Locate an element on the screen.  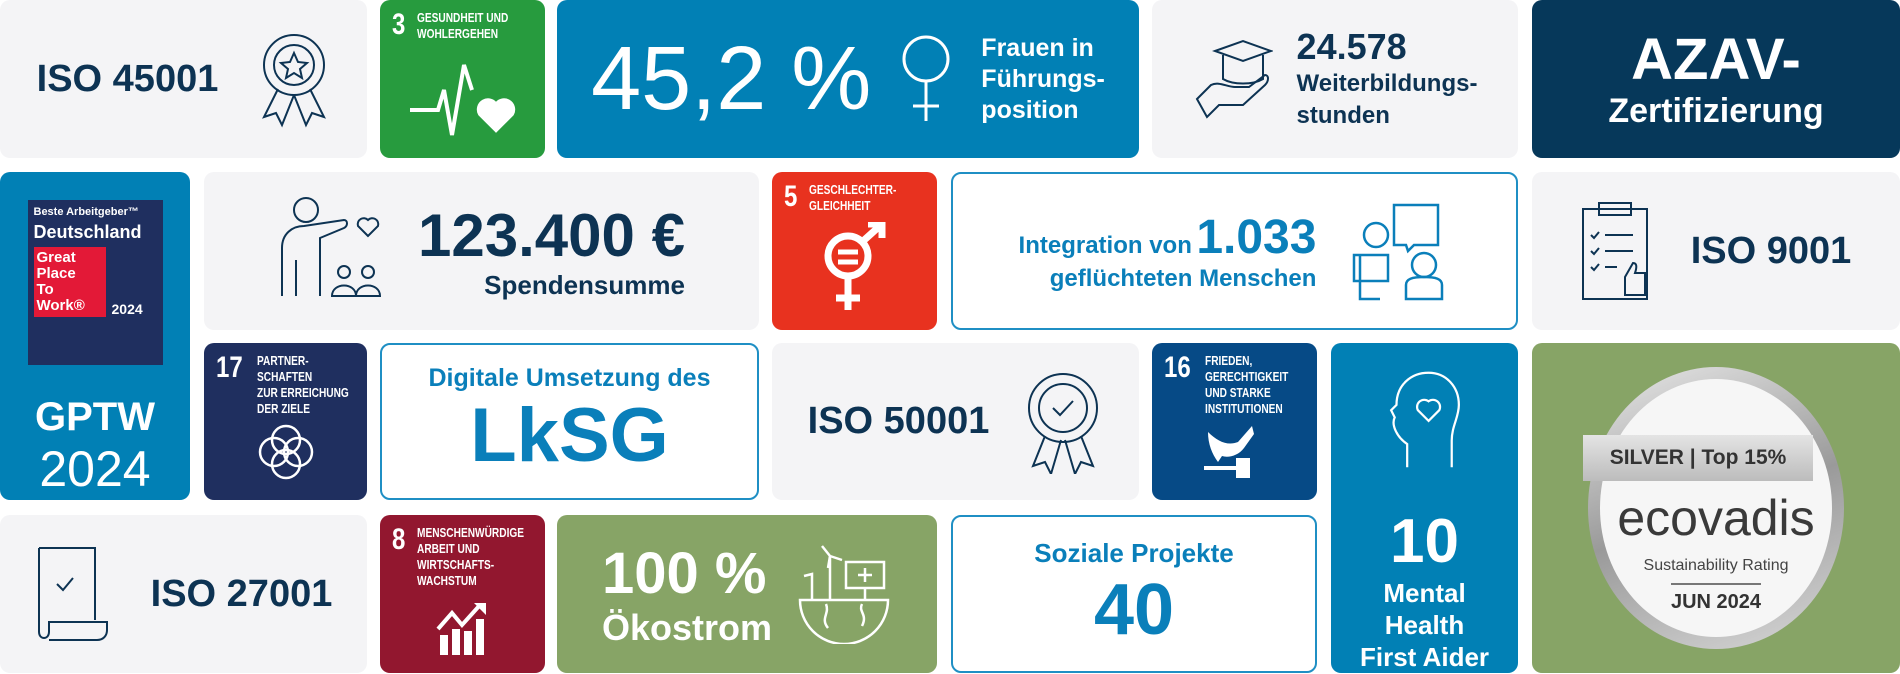
badge-text: To is located at coordinates (45, 289).